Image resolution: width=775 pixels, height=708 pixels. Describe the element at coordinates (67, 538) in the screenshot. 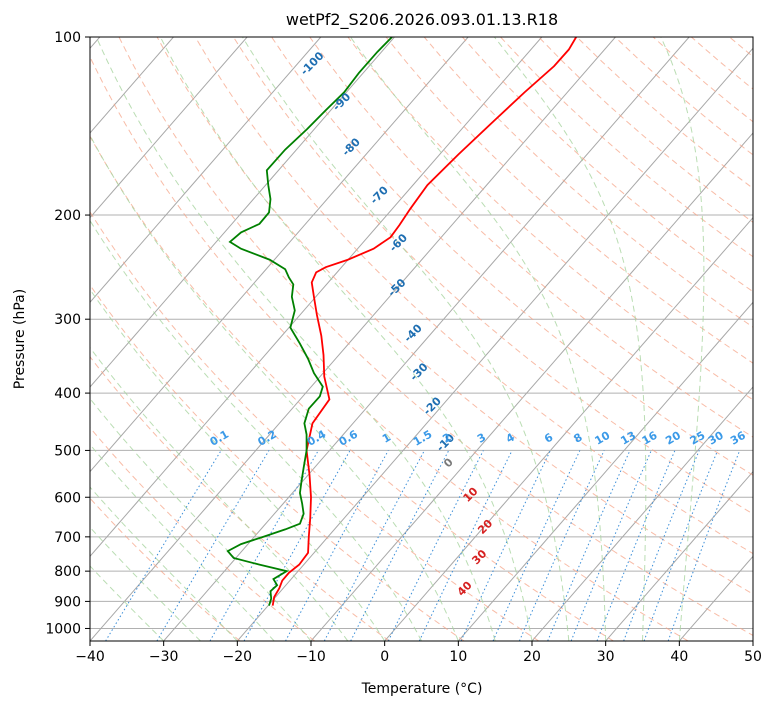

I see `y-tick-label: 700` at that location.